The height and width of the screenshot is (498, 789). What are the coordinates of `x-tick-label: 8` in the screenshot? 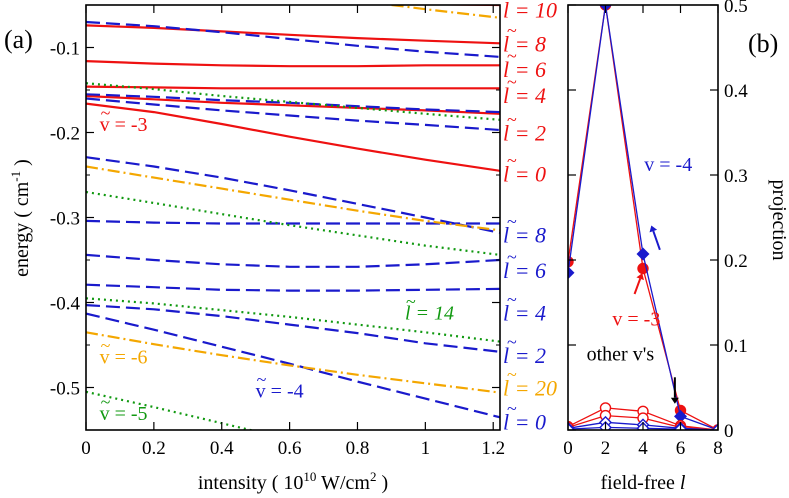 It's located at (718, 448).